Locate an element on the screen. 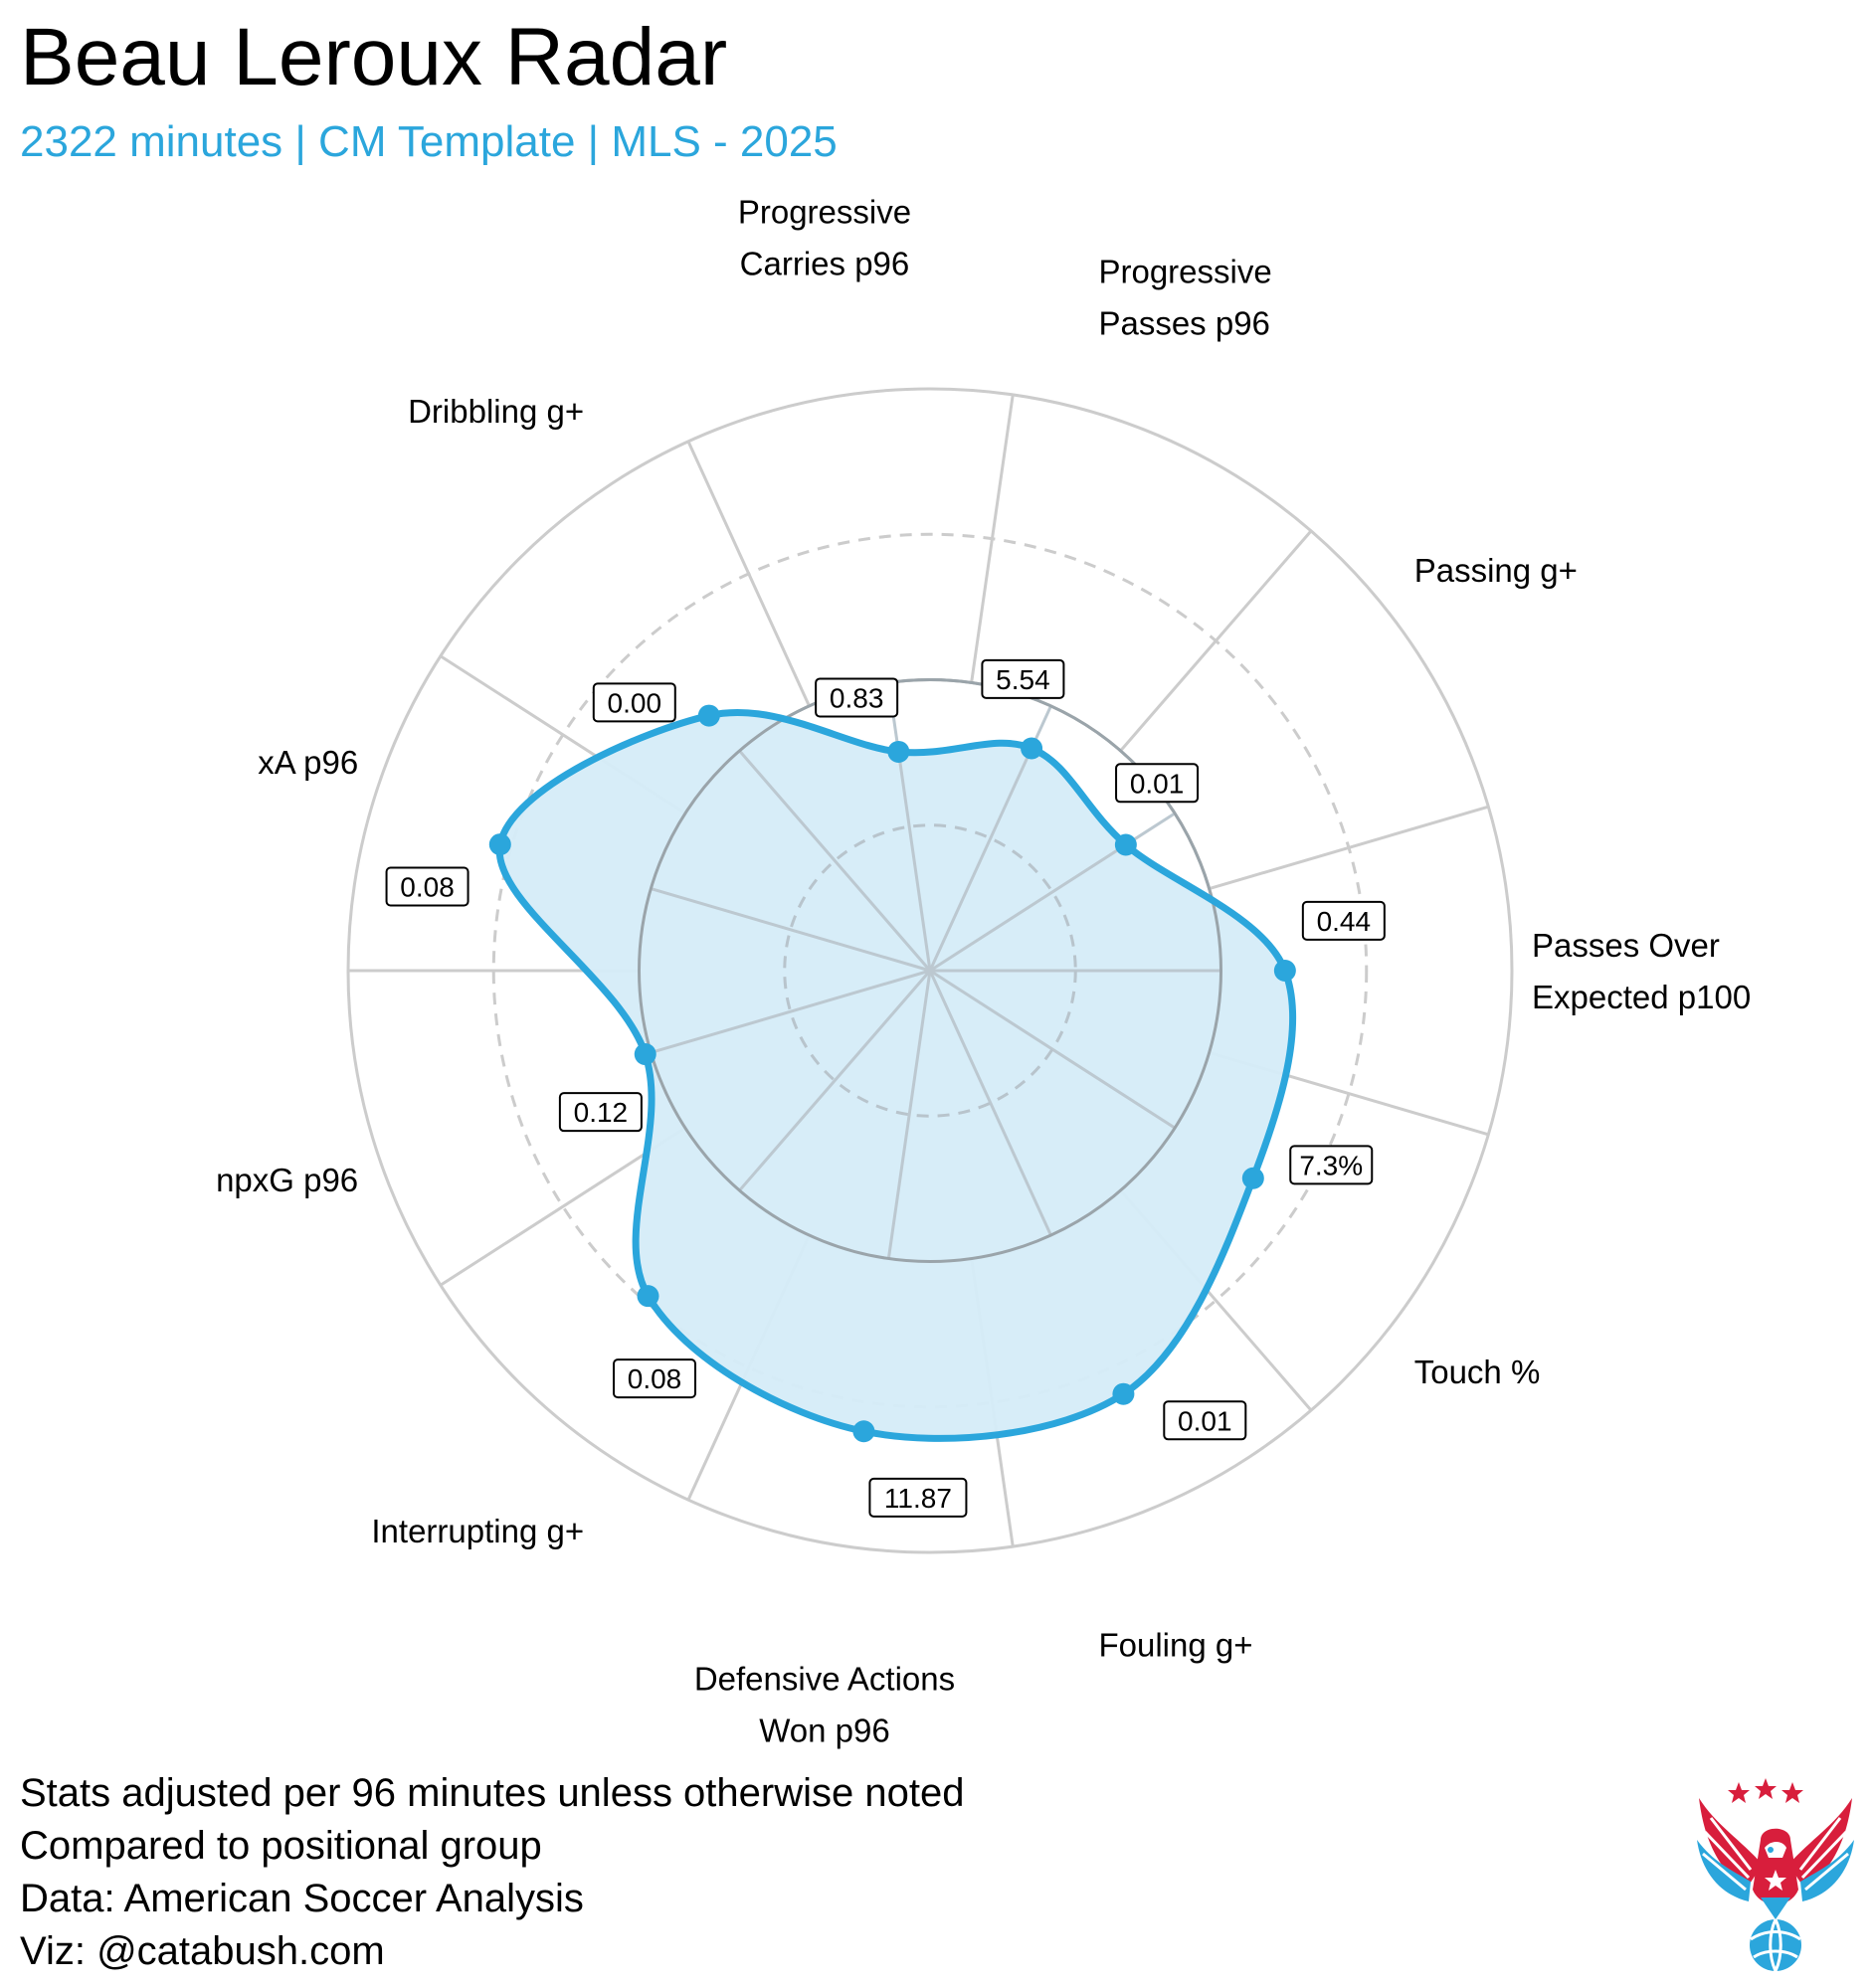  chart-subtitle: 2322 minutes | CM Template | MLS - 2025 is located at coordinates (429, 141).